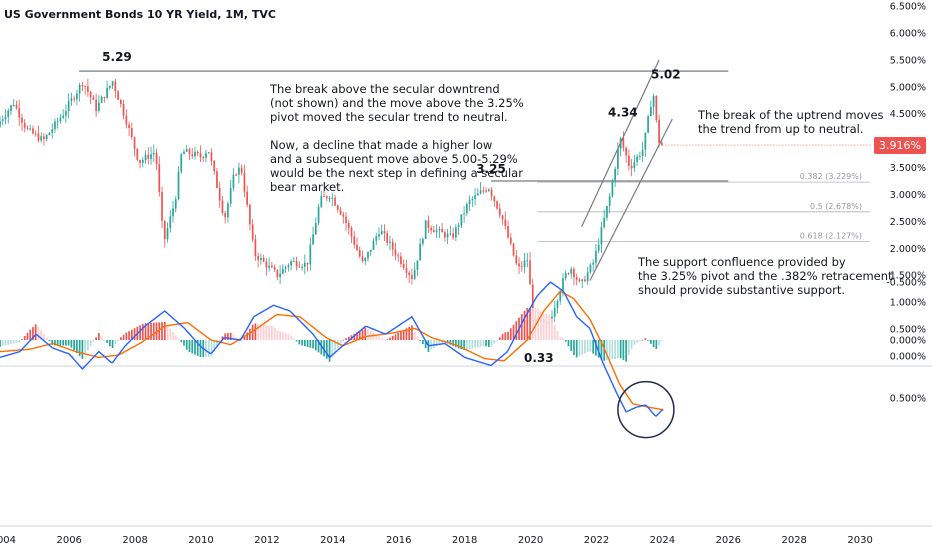  Describe the element at coordinates (900, 145) in the screenshot. I see `current-price-tag: 3.916%` at that location.